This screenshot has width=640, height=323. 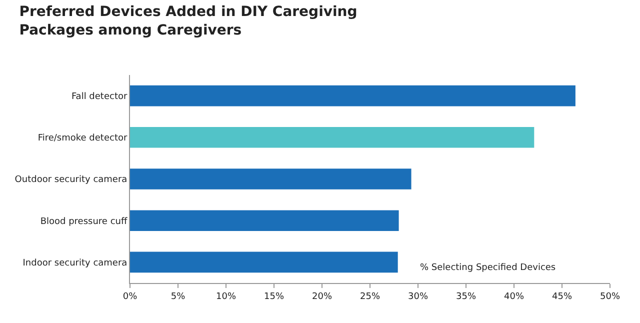 I want to click on x-tick-label: 35%, so click(x=466, y=297).